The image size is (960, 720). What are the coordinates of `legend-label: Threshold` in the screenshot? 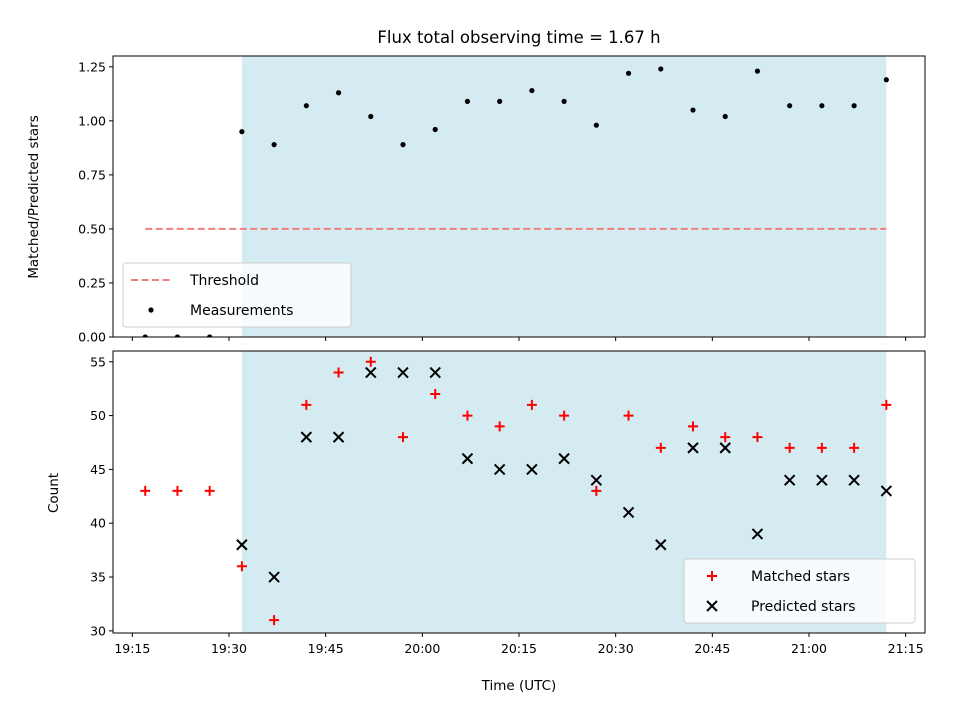 It's located at (224, 281).